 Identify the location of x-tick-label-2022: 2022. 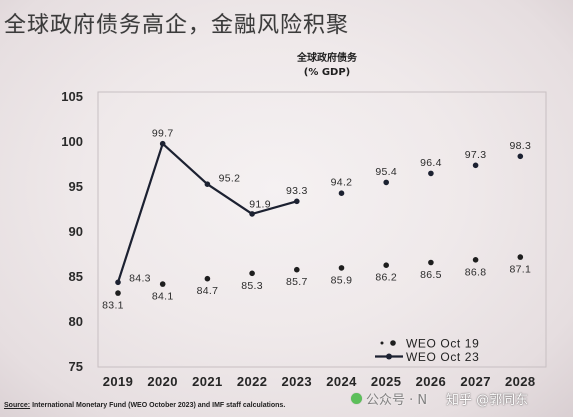
(252, 381).